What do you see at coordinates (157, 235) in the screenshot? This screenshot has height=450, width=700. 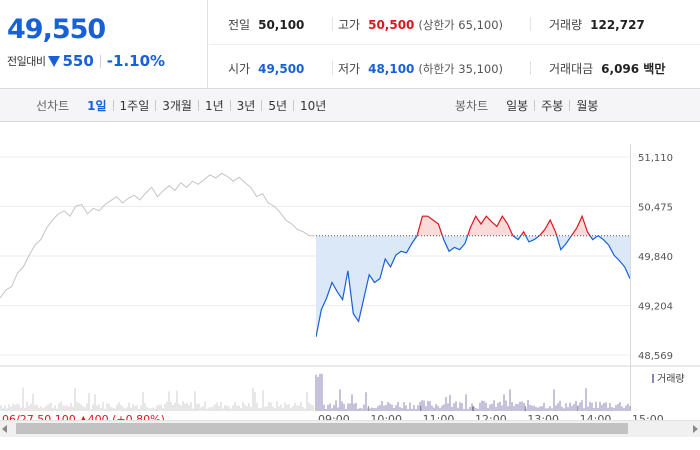 I see `series-line-prev-day` at bounding box center [157, 235].